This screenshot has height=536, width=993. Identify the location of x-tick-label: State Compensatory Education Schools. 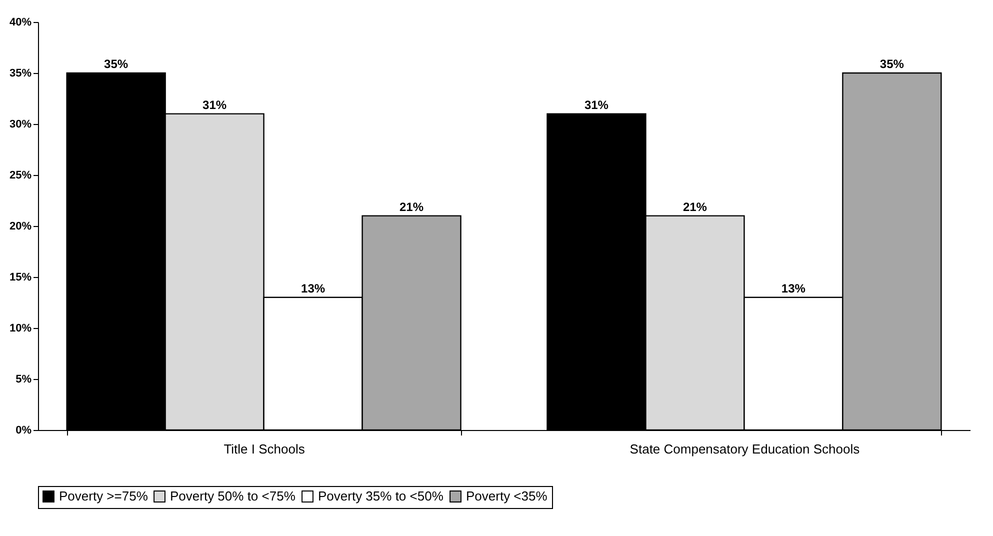
(745, 449).